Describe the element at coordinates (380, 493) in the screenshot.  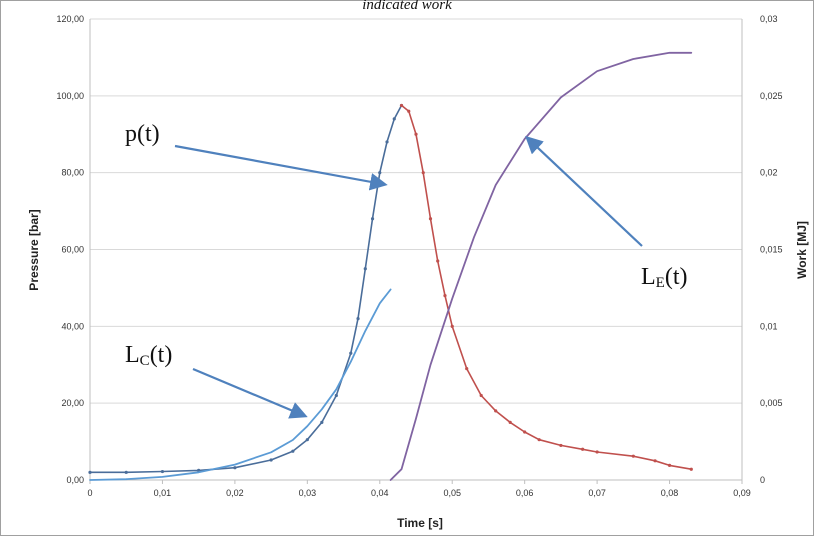
I see `x-tick-label: 0,04` at that location.